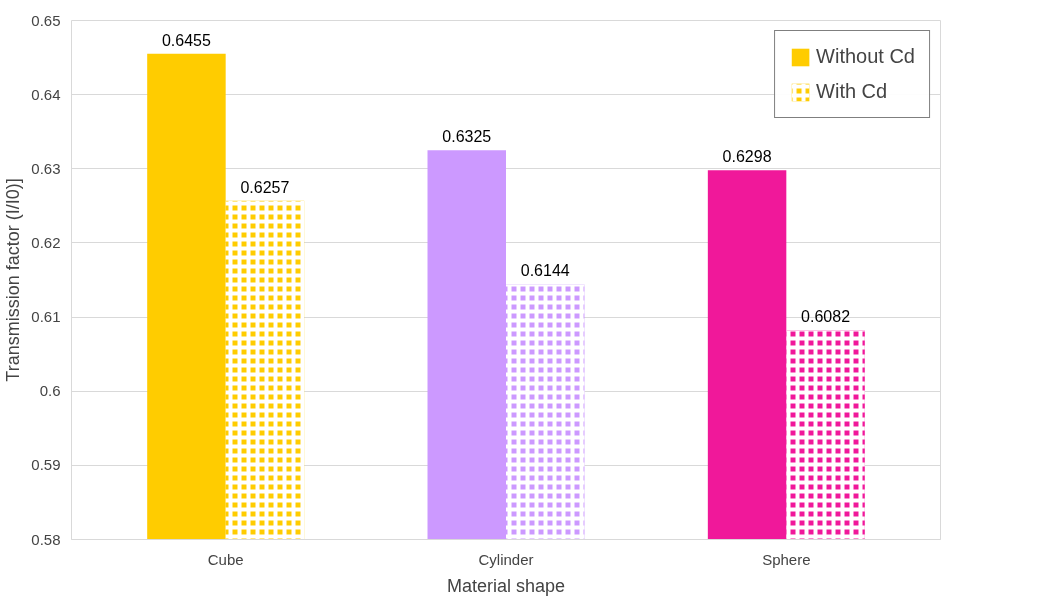 This screenshot has height=605, width=1038. Describe the element at coordinates (46, 539) in the screenshot. I see `y-tick-label: 0.58` at that location.